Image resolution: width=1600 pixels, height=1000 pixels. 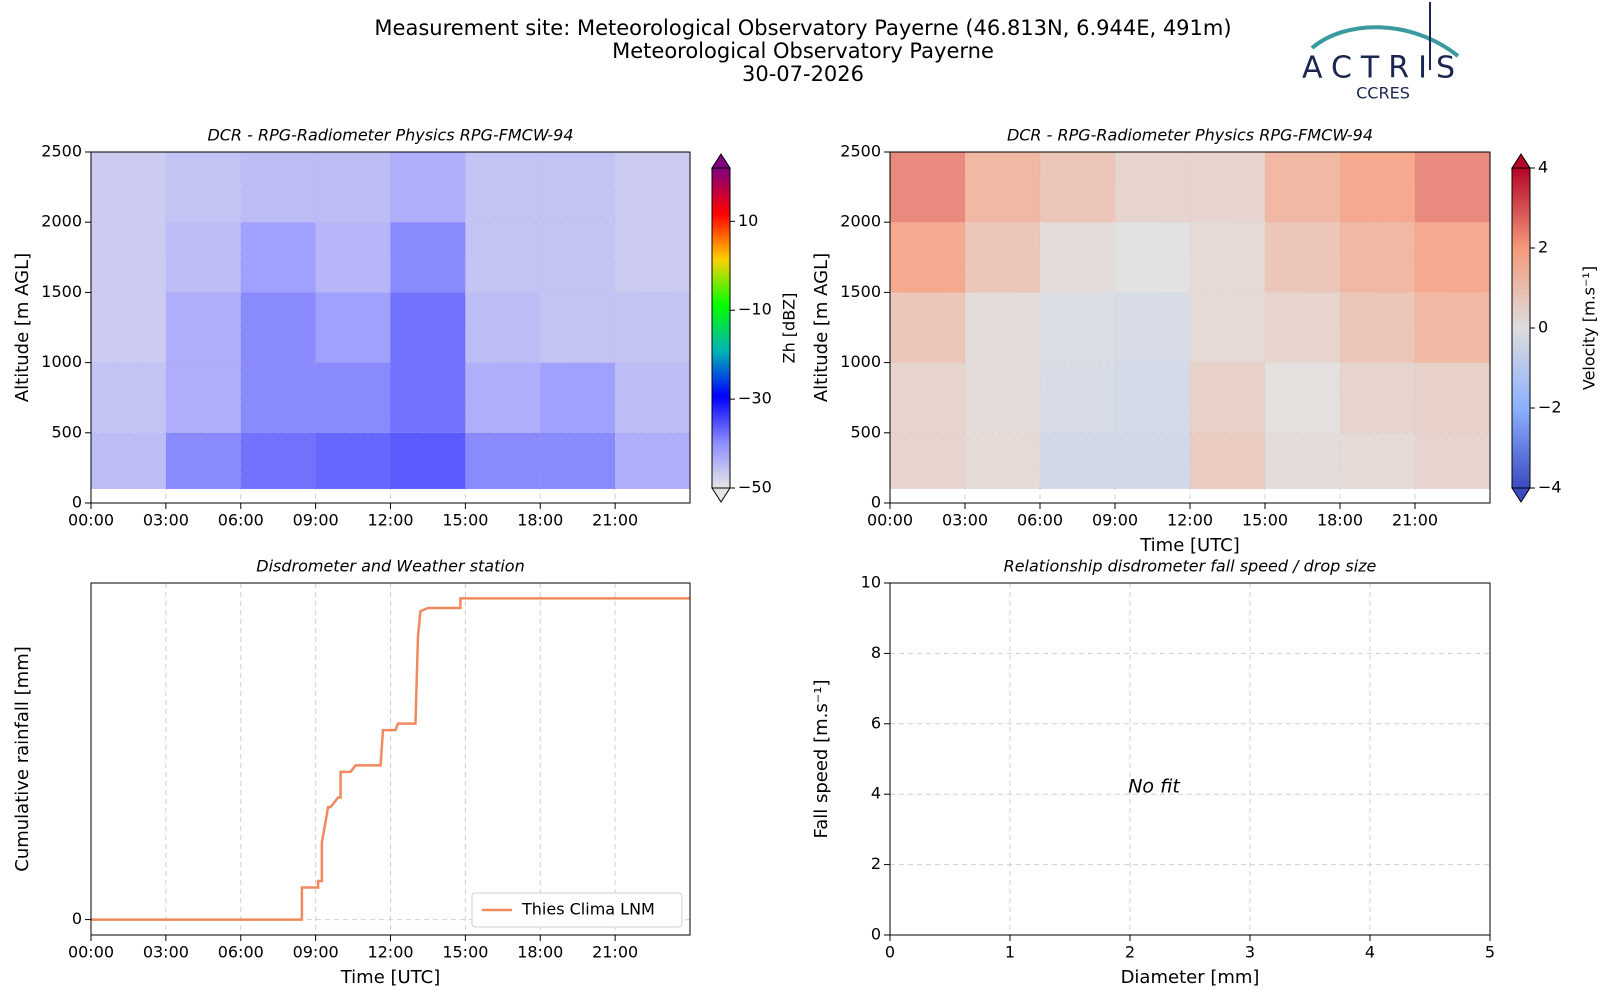 I want to click on line, so click(x=390, y=759).